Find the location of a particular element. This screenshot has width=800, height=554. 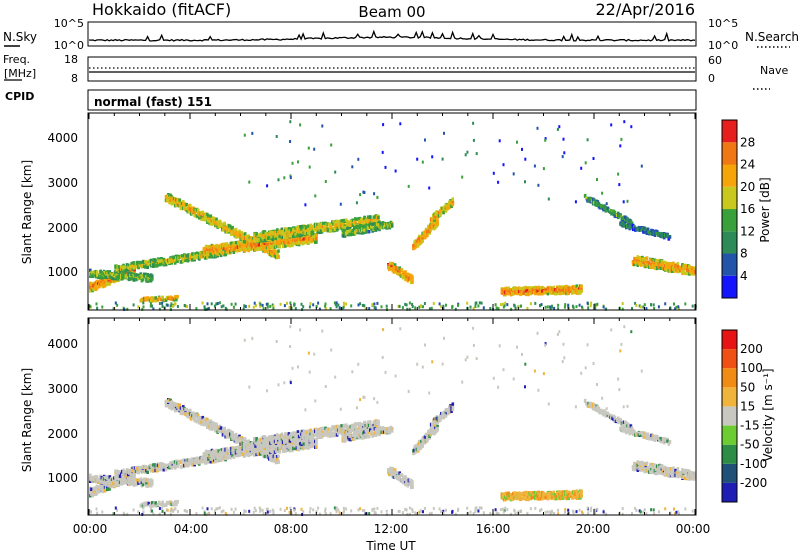

freq-unit: [MHz] is located at coordinates (20, 73).